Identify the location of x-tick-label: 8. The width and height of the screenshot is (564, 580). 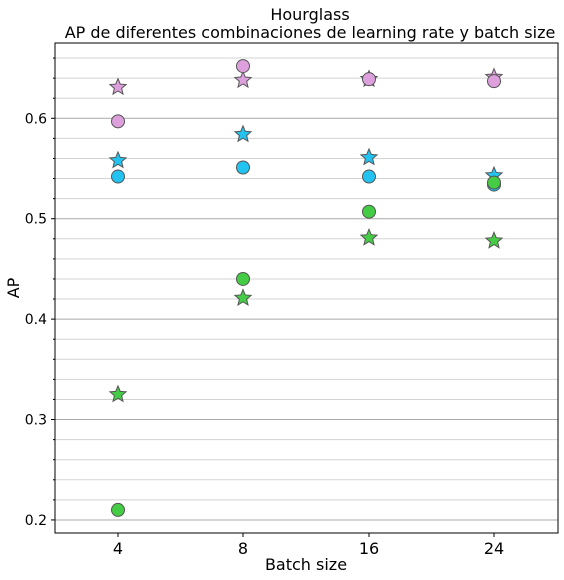
(243, 548).